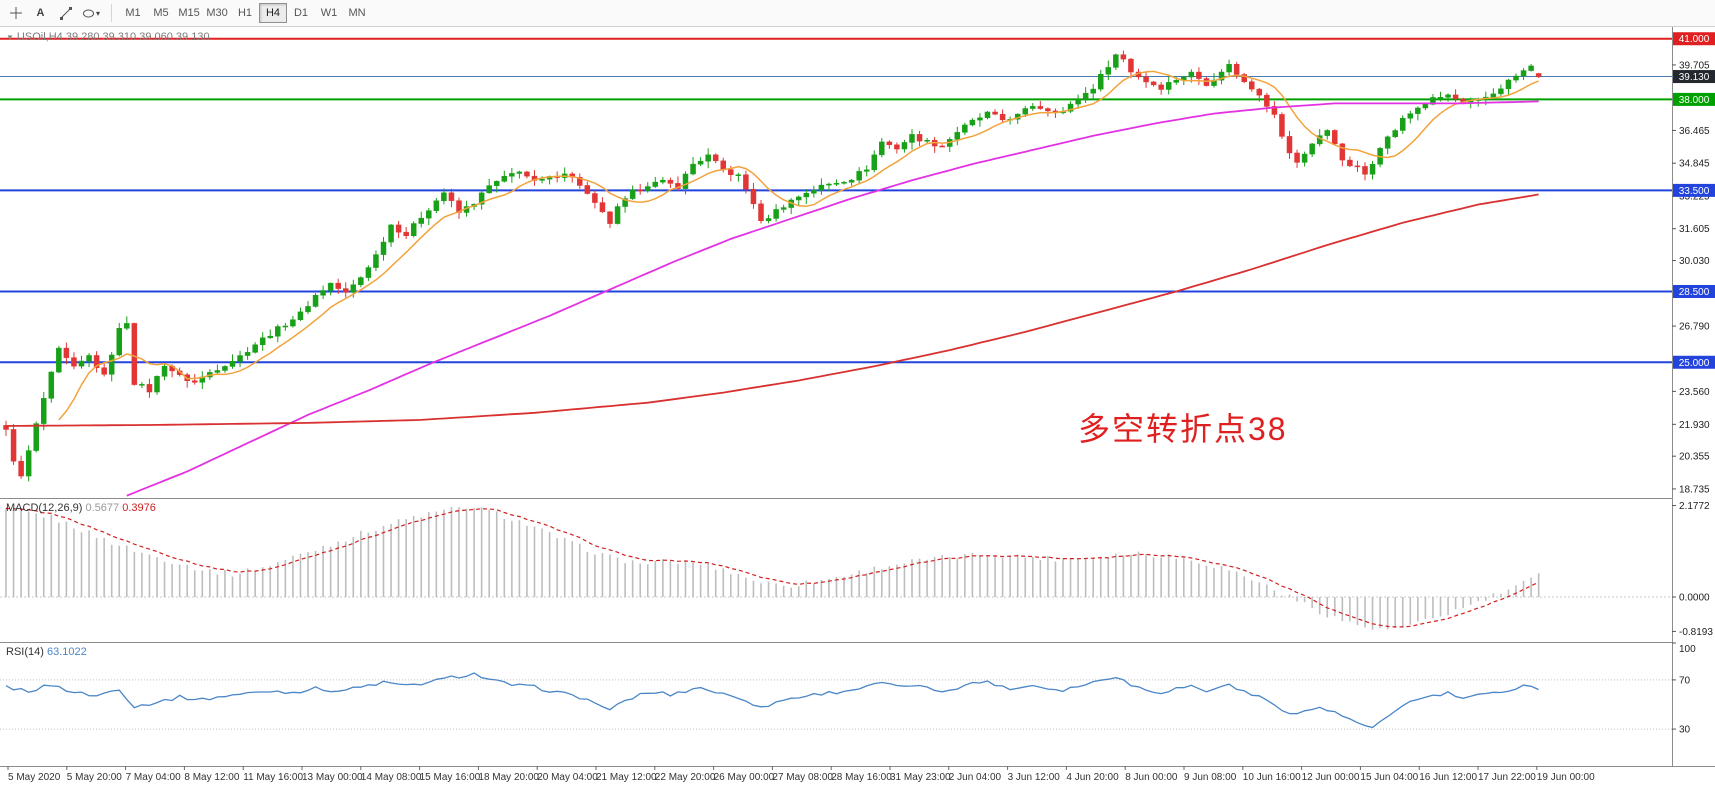 This screenshot has height=793, width=1715. I want to click on svg-text: 28.500, so click(1694, 292).